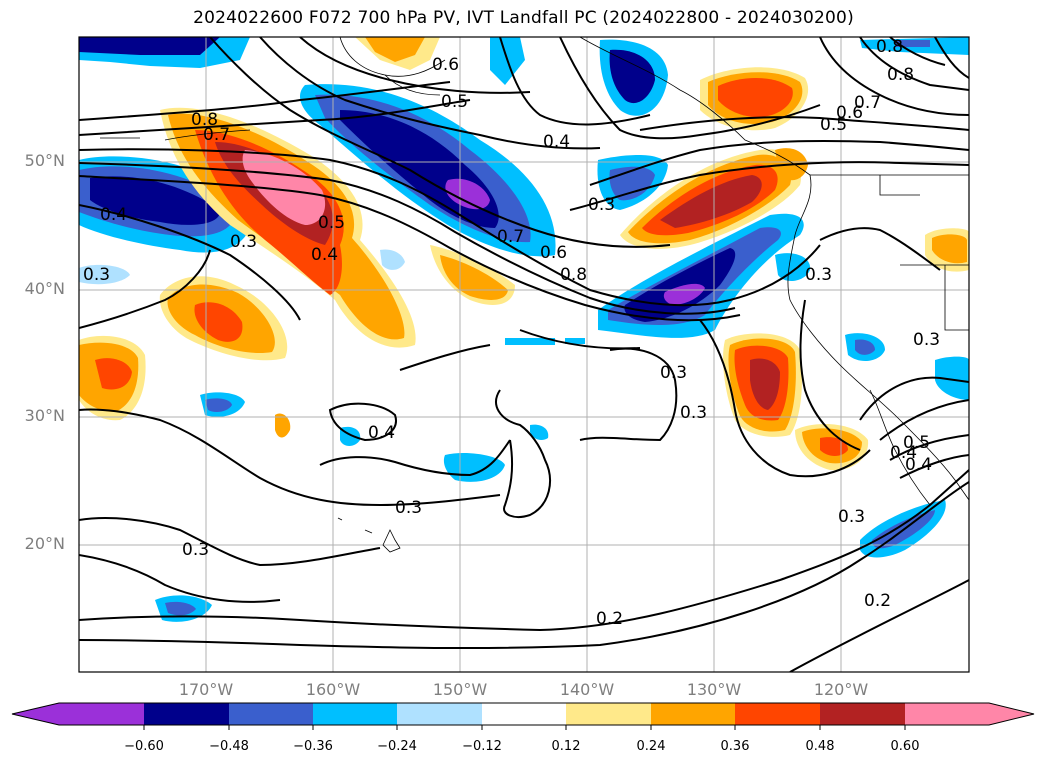 This screenshot has height=765, width=1047. Describe the element at coordinates (397, 746) in the screenshot. I see `colorbar-tick-label: −0.24` at that location.